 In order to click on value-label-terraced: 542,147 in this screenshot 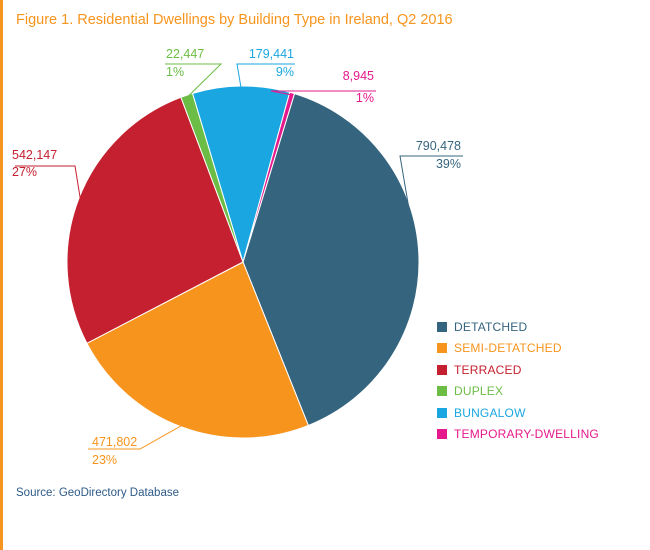, I will do `click(34, 155)`.